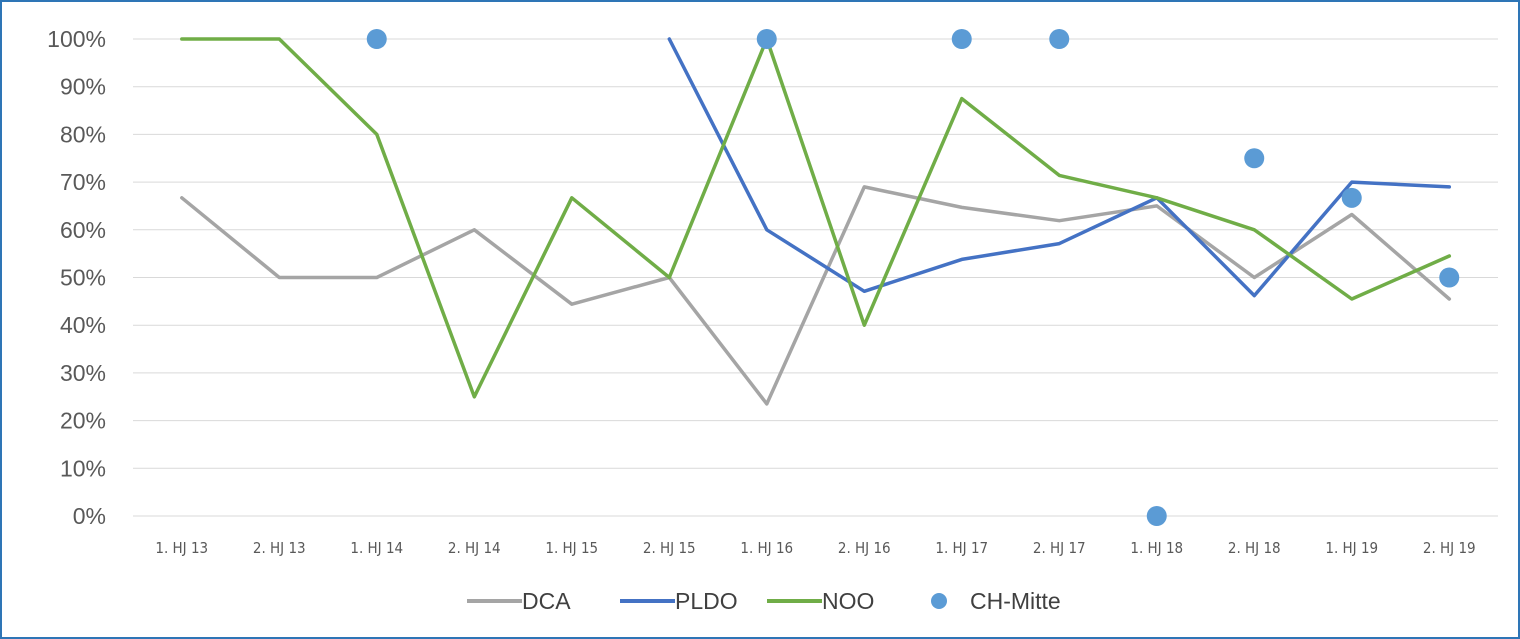 The width and height of the screenshot is (1520, 639). I want to click on y-tick-label: 100%, so click(76, 39).